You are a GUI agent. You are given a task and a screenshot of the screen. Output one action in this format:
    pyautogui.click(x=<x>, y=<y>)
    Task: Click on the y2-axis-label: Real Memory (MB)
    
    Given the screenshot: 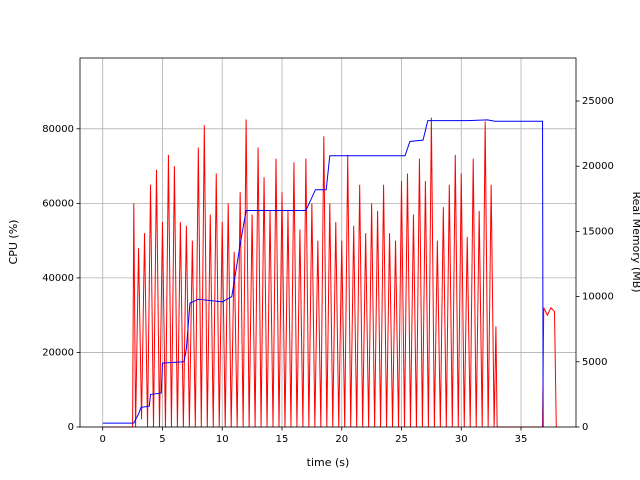 What is the action you would take?
    pyautogui.click(x=635, y=241)
    